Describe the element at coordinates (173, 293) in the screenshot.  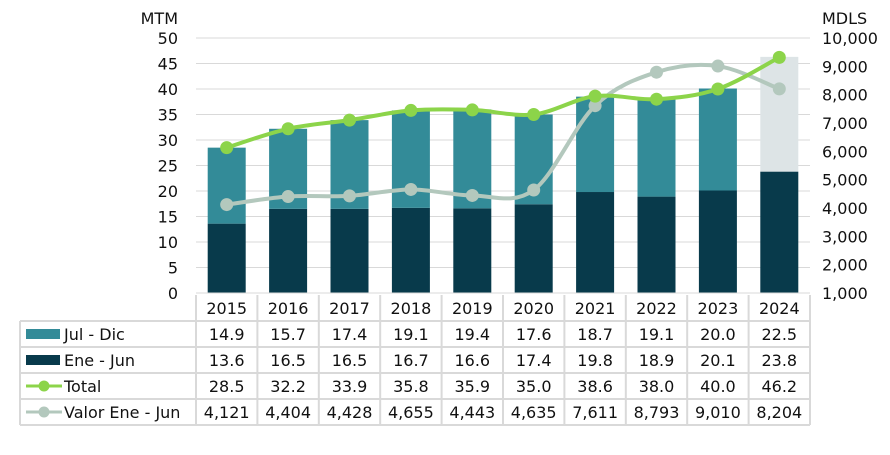
I see `left-tick-label: 0` at that location.